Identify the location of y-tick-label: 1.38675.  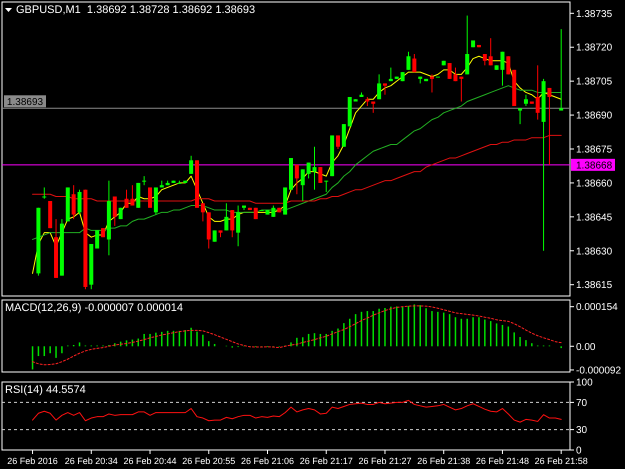
(594, 150).